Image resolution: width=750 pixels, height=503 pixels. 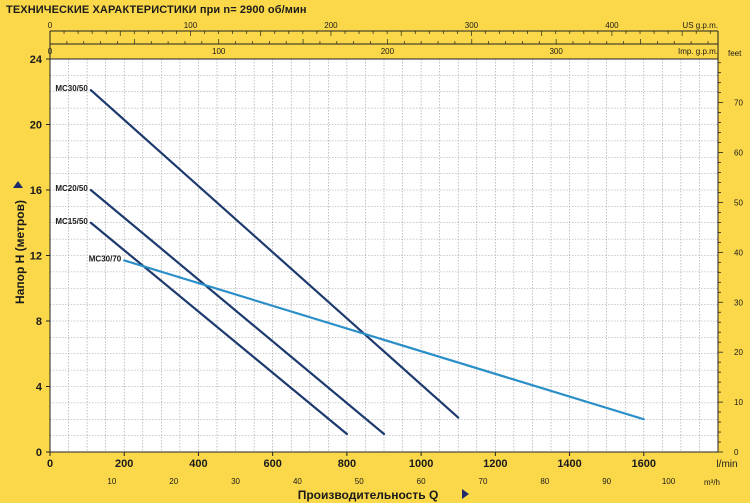 What do you see at coordinates (669, 481) in the screenshot?
I see `m3h-tick-label: 100` at bounding box center [669, 481].